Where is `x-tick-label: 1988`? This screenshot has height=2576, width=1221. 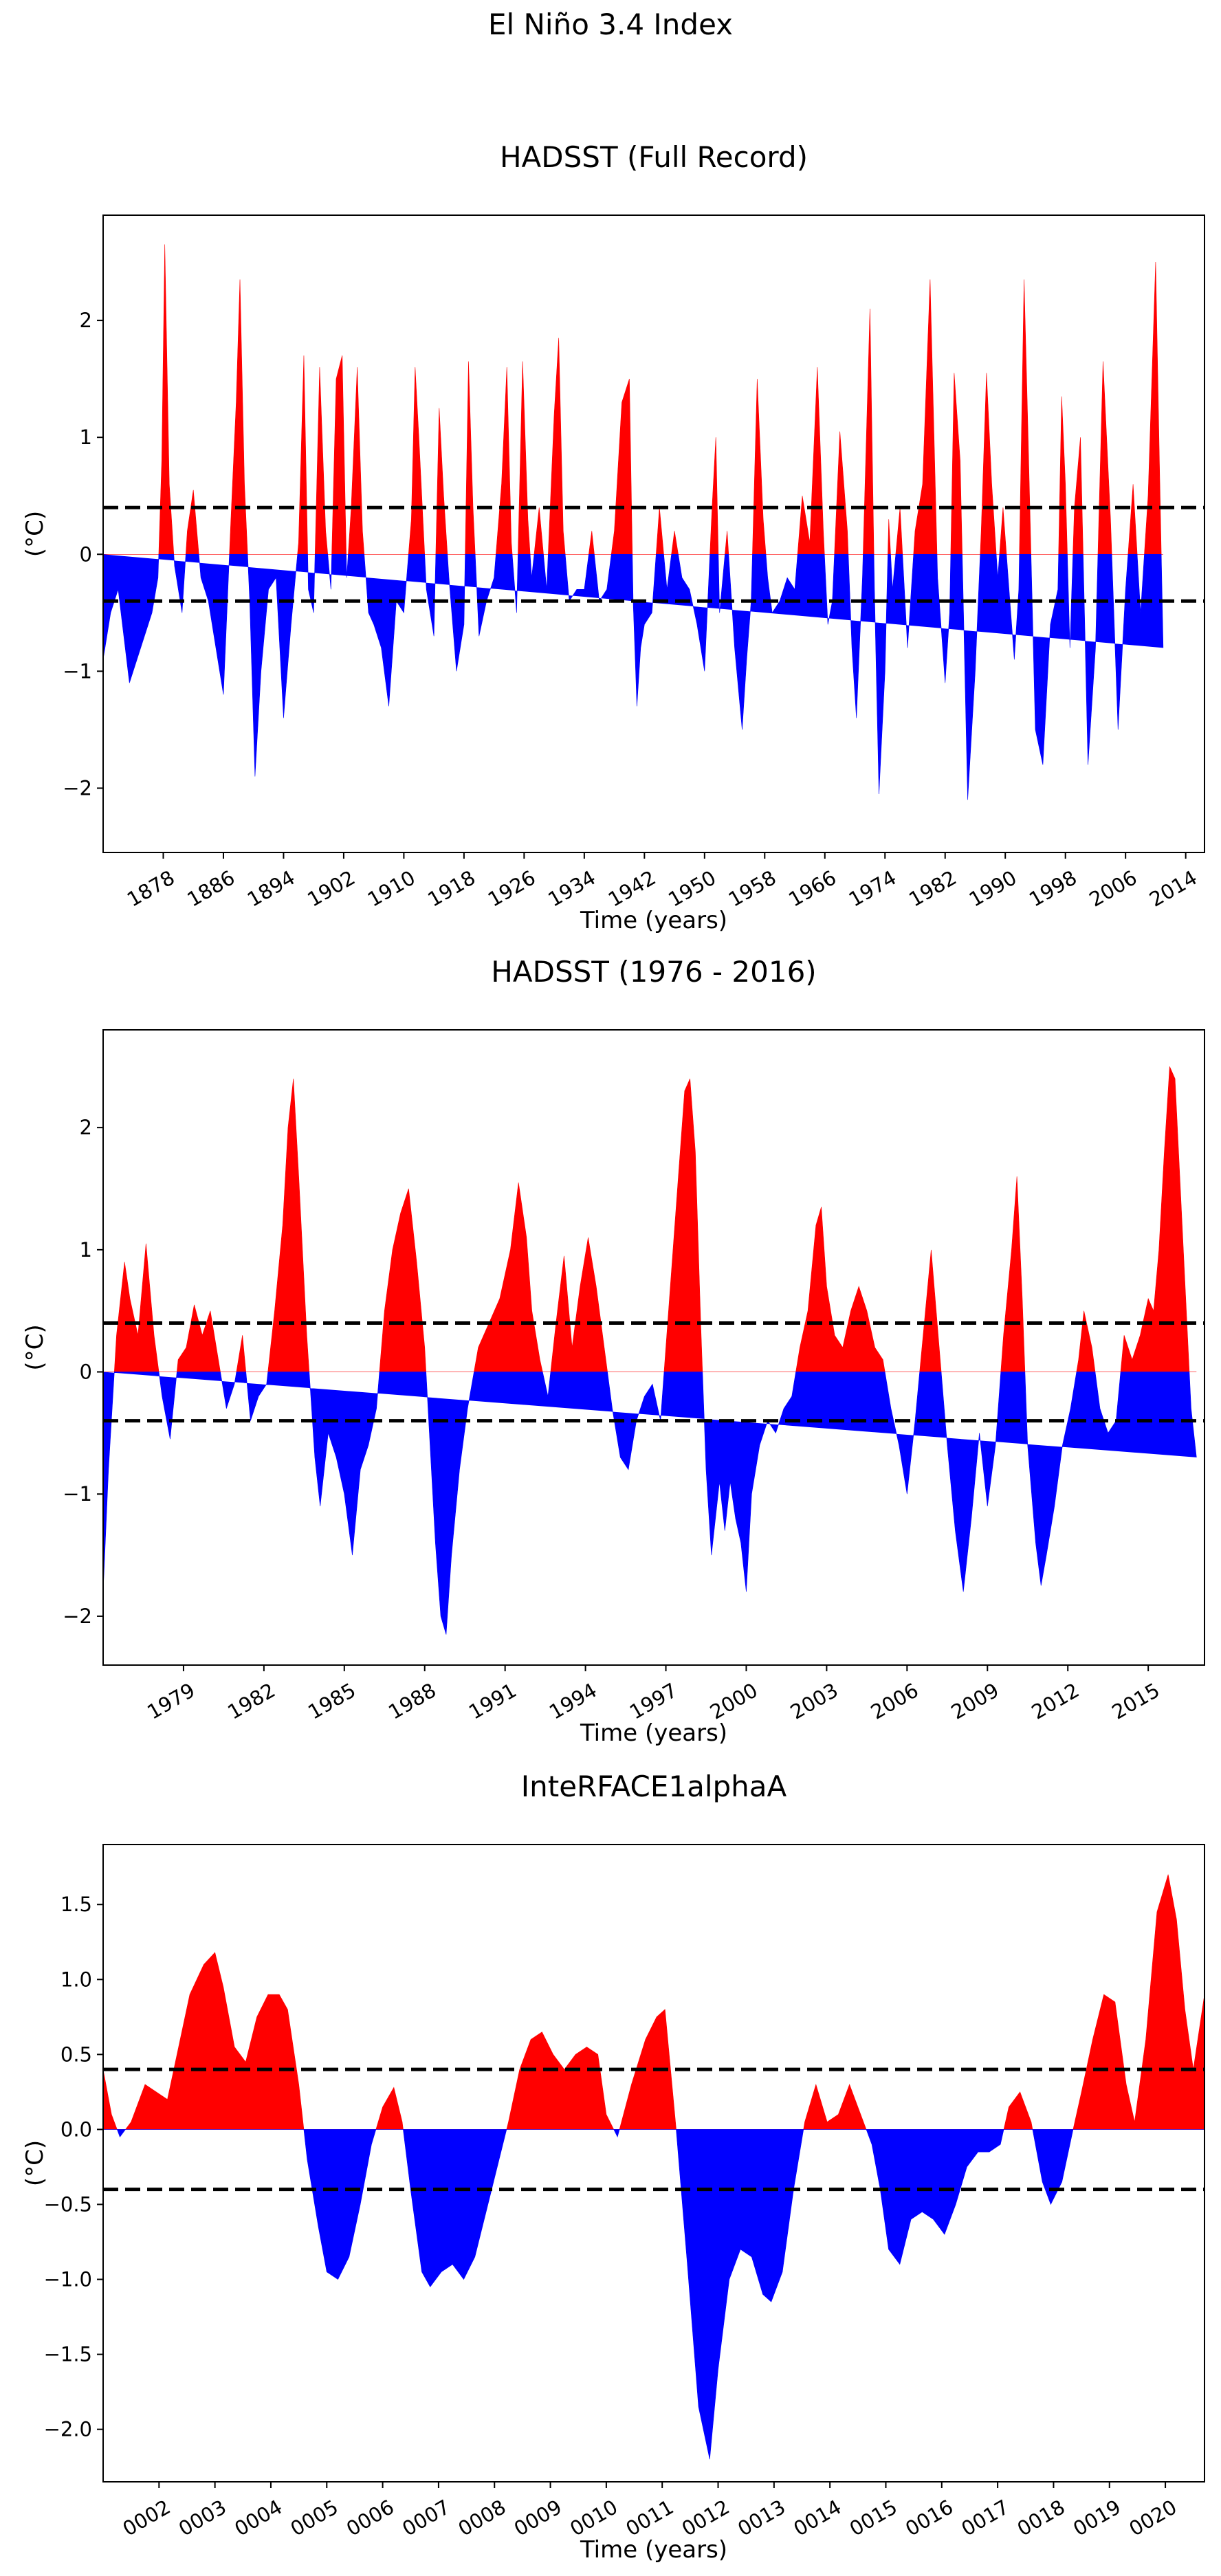 x-tick-label: 1988 is located at coordinates (412, 1701).